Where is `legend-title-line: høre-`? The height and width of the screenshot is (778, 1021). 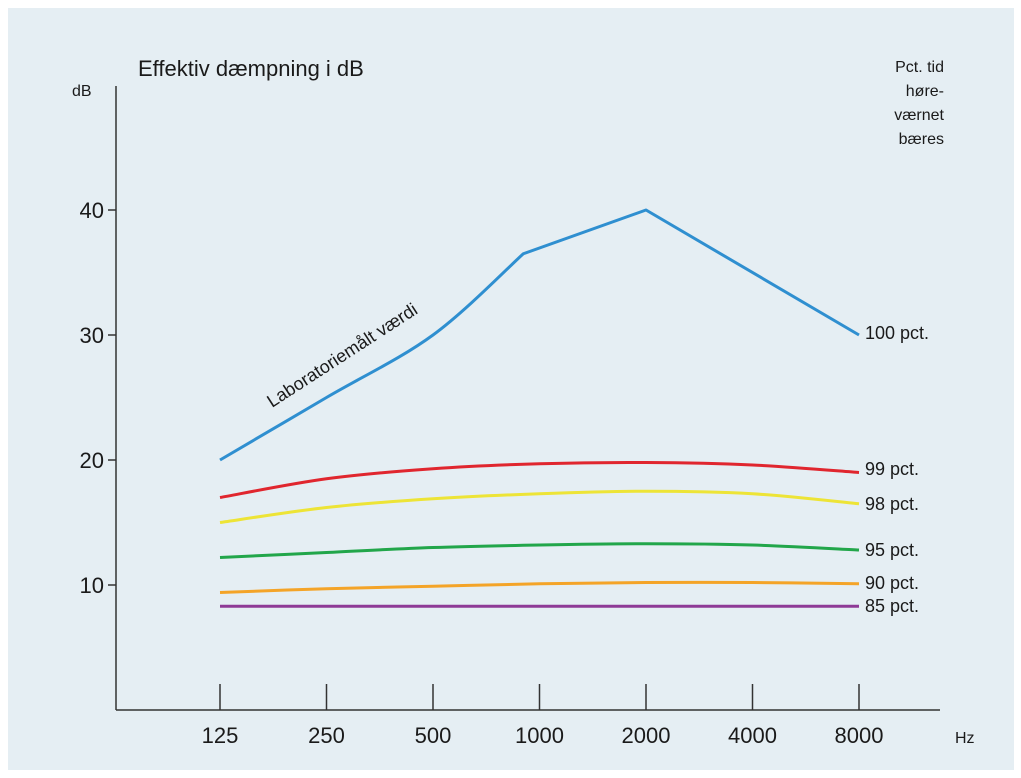
legend-title-line: høre- is located at coordinates (925, 91).